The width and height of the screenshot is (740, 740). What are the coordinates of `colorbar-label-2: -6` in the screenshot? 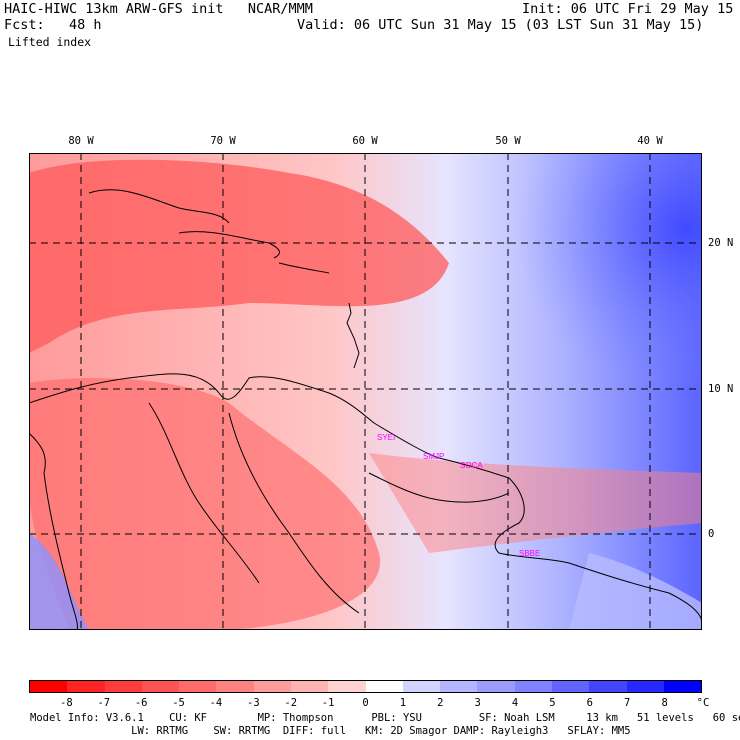 It's located at (141, 703).